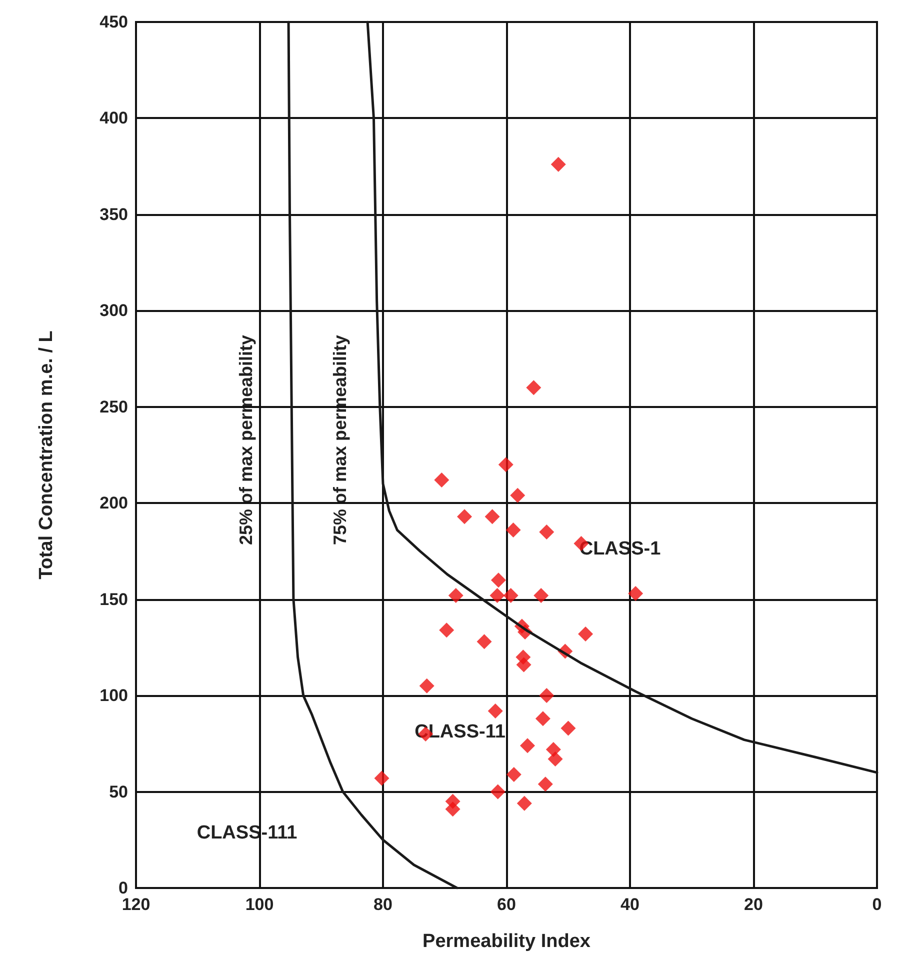 The image size is (899, 974). I want to click on y-tick-label: 250, so click(114, 406).